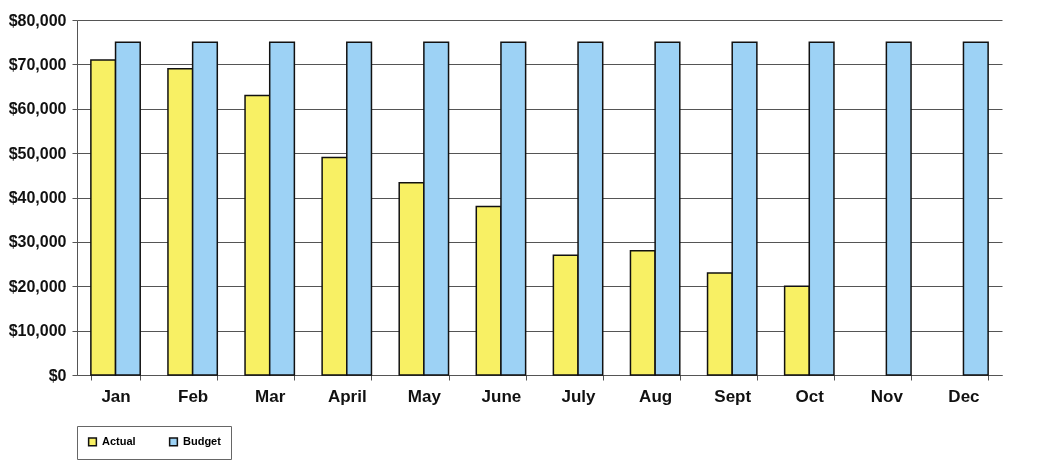 This screenshot has width=1043, height=472. Describe the element at coordinates (424, 396) in the screenshot. I see `x-tick-label: May` at that location.